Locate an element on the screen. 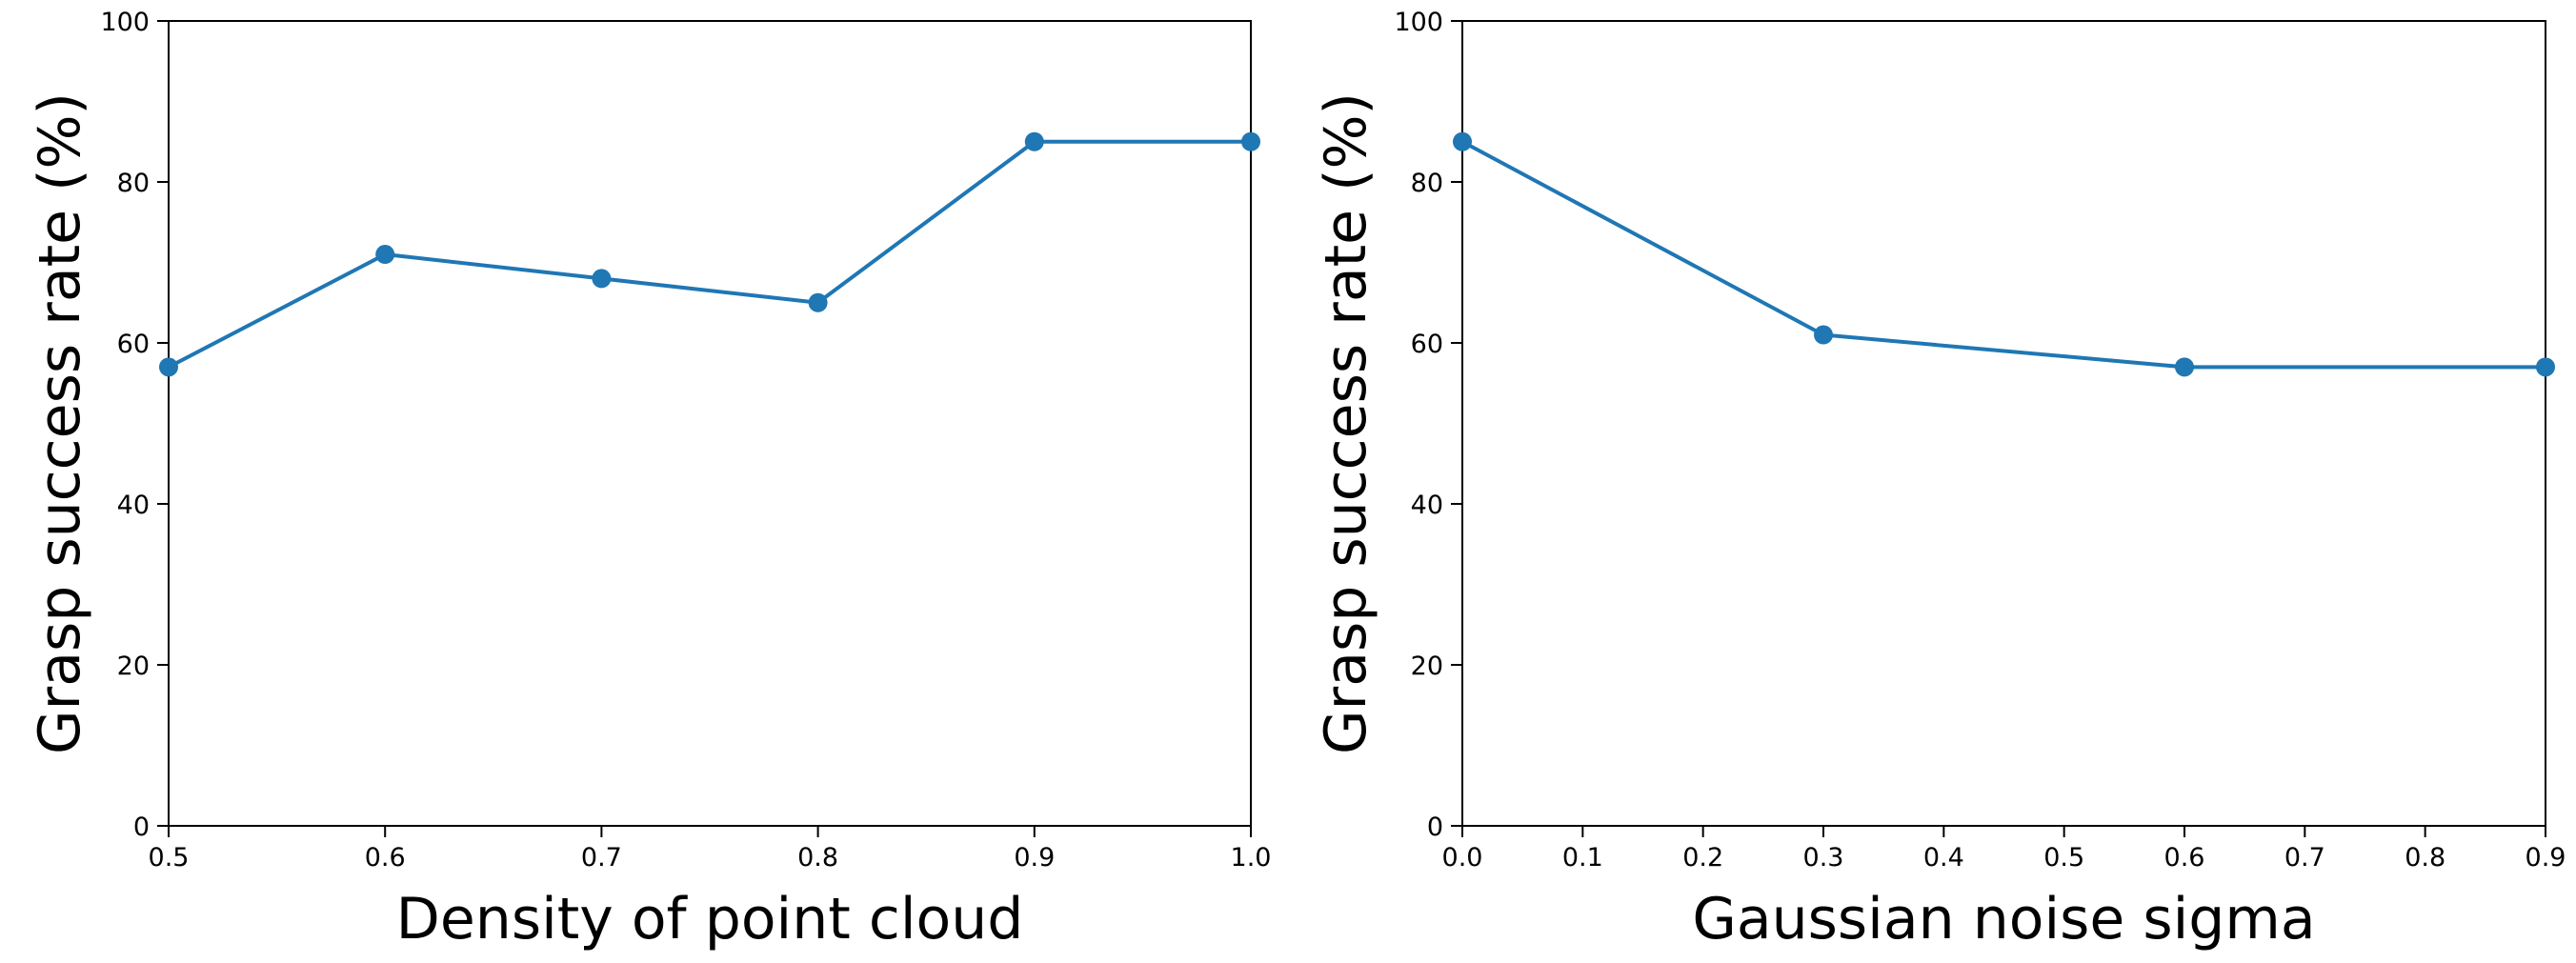 The width and height of the screenshot is (2576, 963). x-tick-label: 0.0 is located at coordinates (1462, 858).